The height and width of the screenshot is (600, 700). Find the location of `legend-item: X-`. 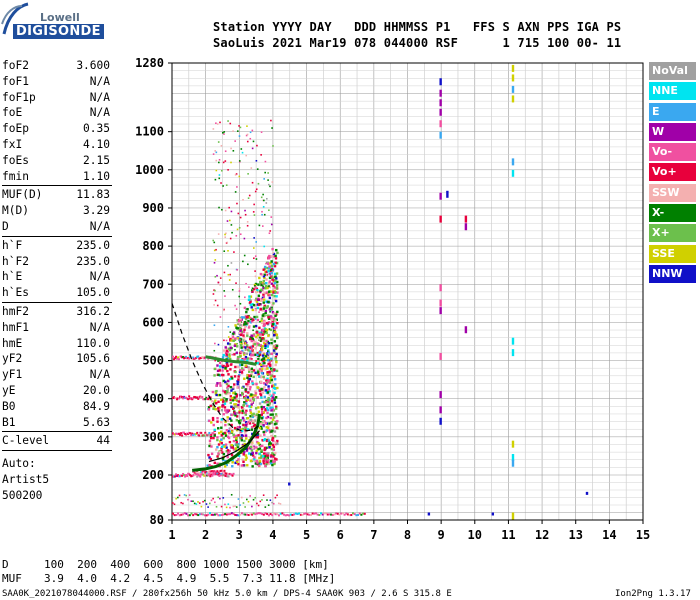

legend-item: X- is located at coordinates (672, 213).